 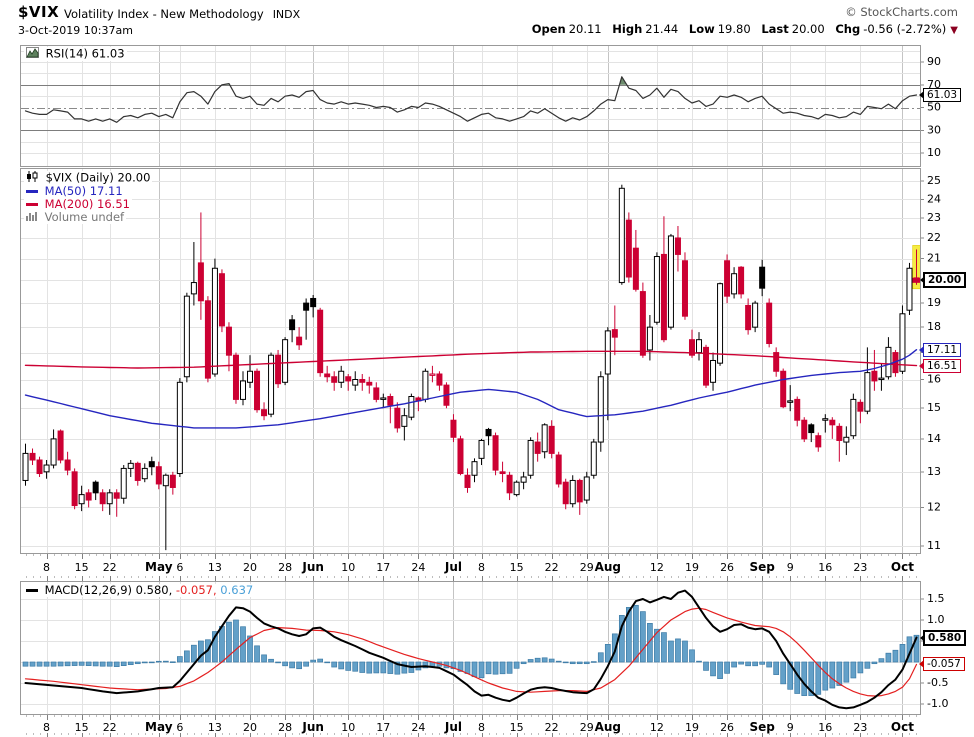 I want to click on ma200-legend-label: MA(200) 16.51, so click(x=87, y=204).